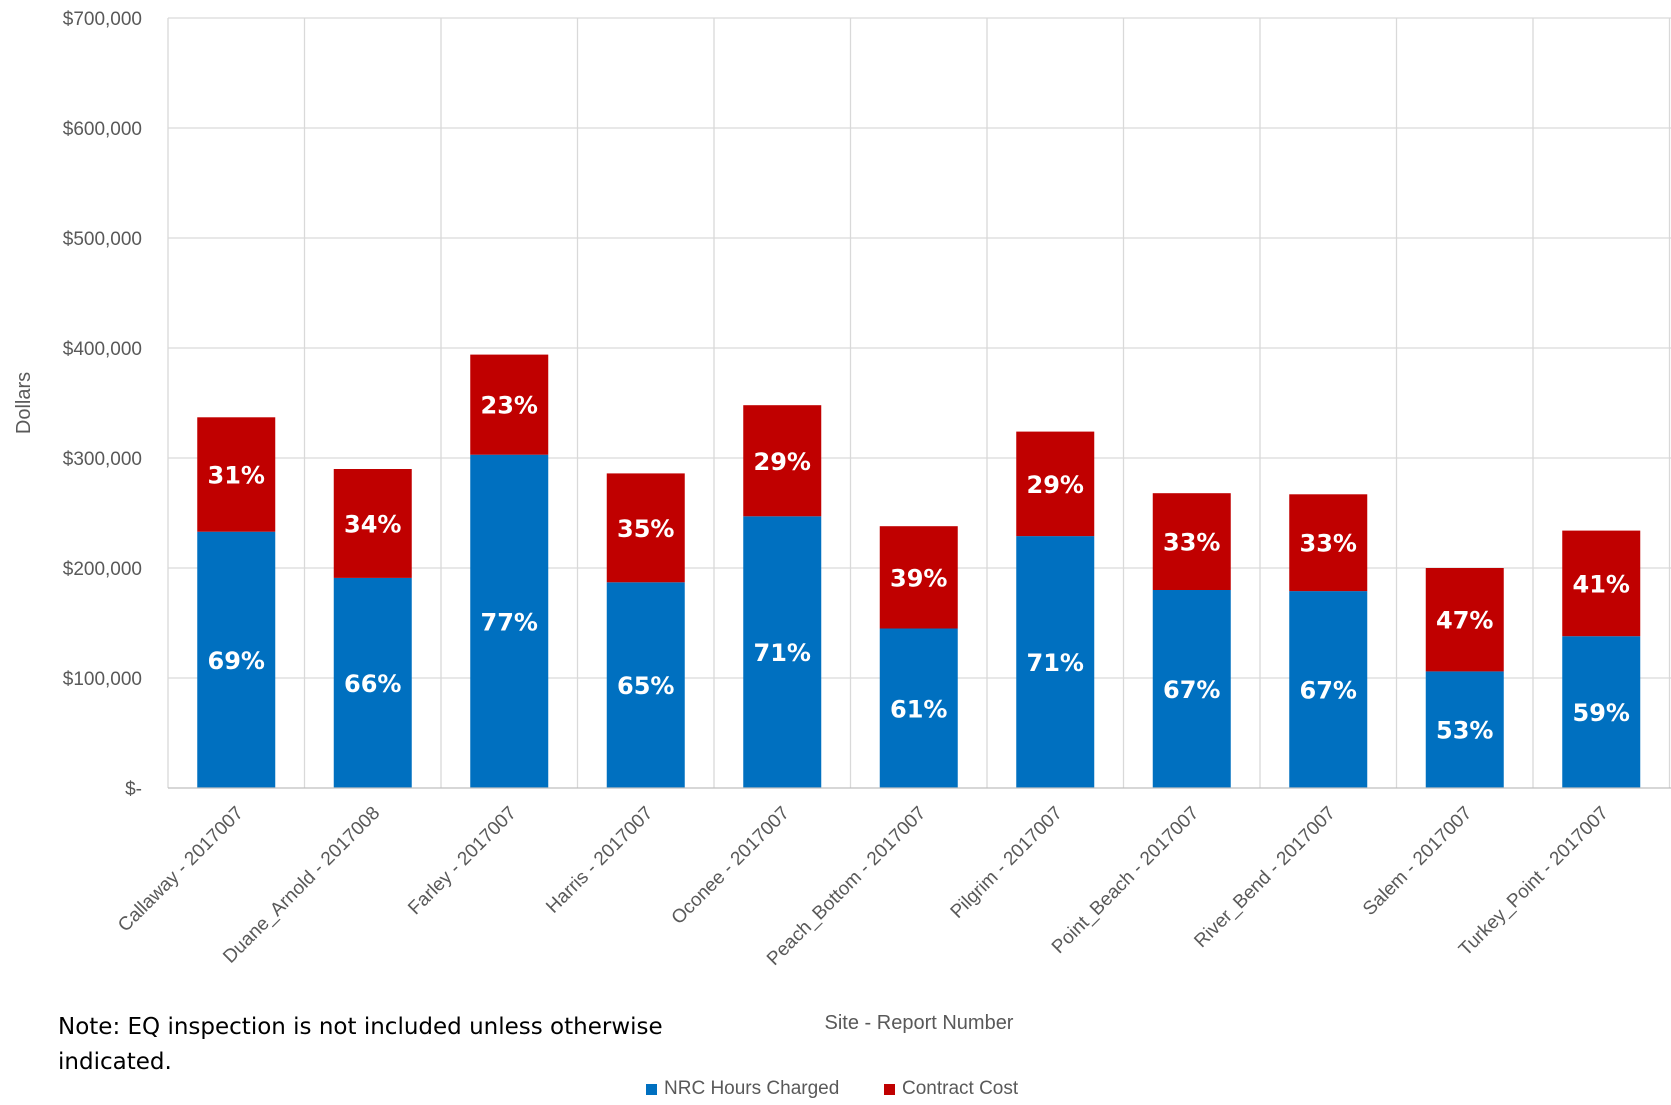  Describe the element at coordinates (24, 403) in the screenshot. I see `y-axis-title: Dollars` at that location.